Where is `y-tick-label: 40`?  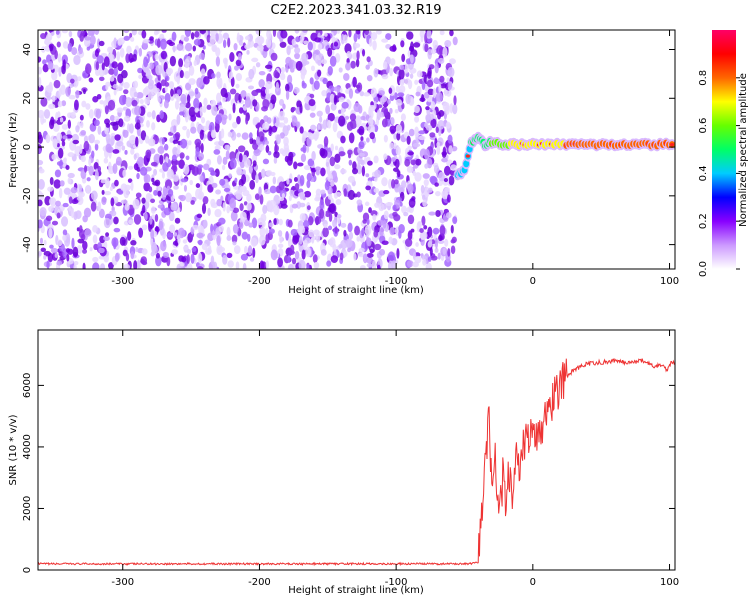
y-tick-label: 40 is located at coordinates (27, 49).